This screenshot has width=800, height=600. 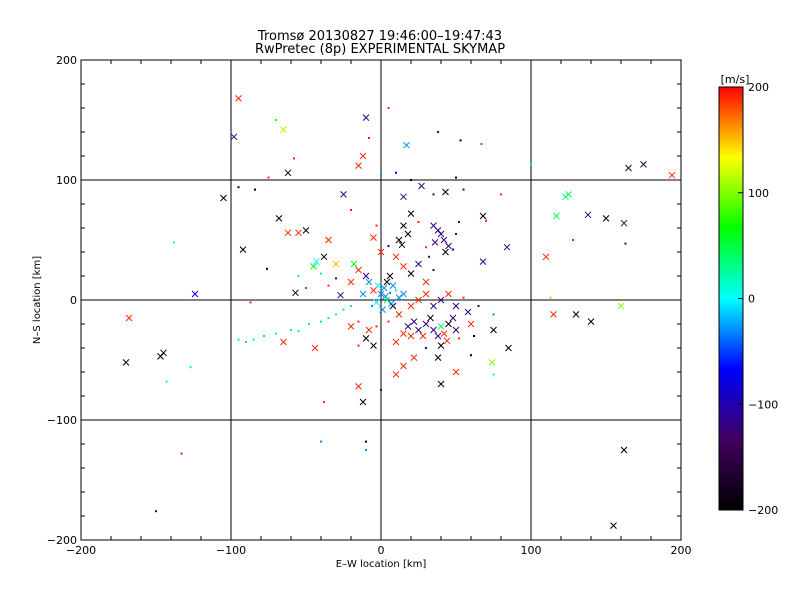 I want to click on y-tick-label: −100, so click(x=62, y=420).